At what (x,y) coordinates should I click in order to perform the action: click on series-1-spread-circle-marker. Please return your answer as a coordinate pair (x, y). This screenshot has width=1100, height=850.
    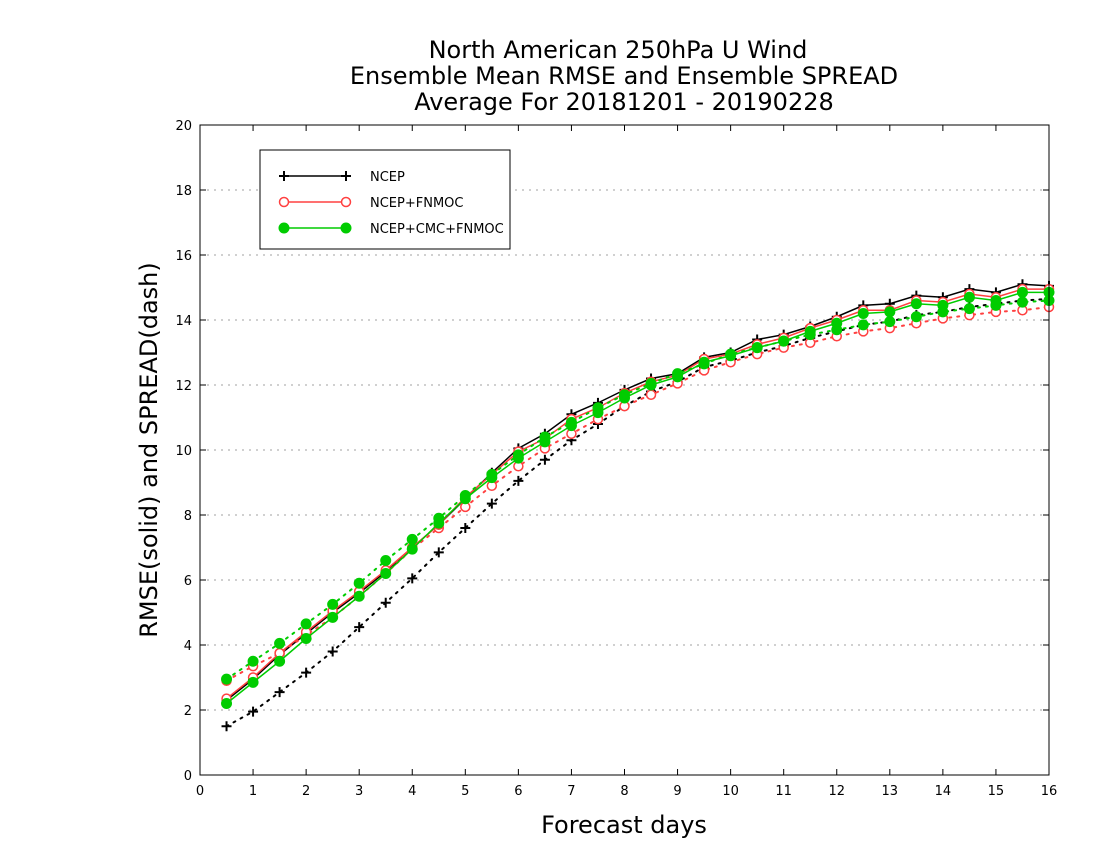
    Looking at the image, I should click on (651, 394).